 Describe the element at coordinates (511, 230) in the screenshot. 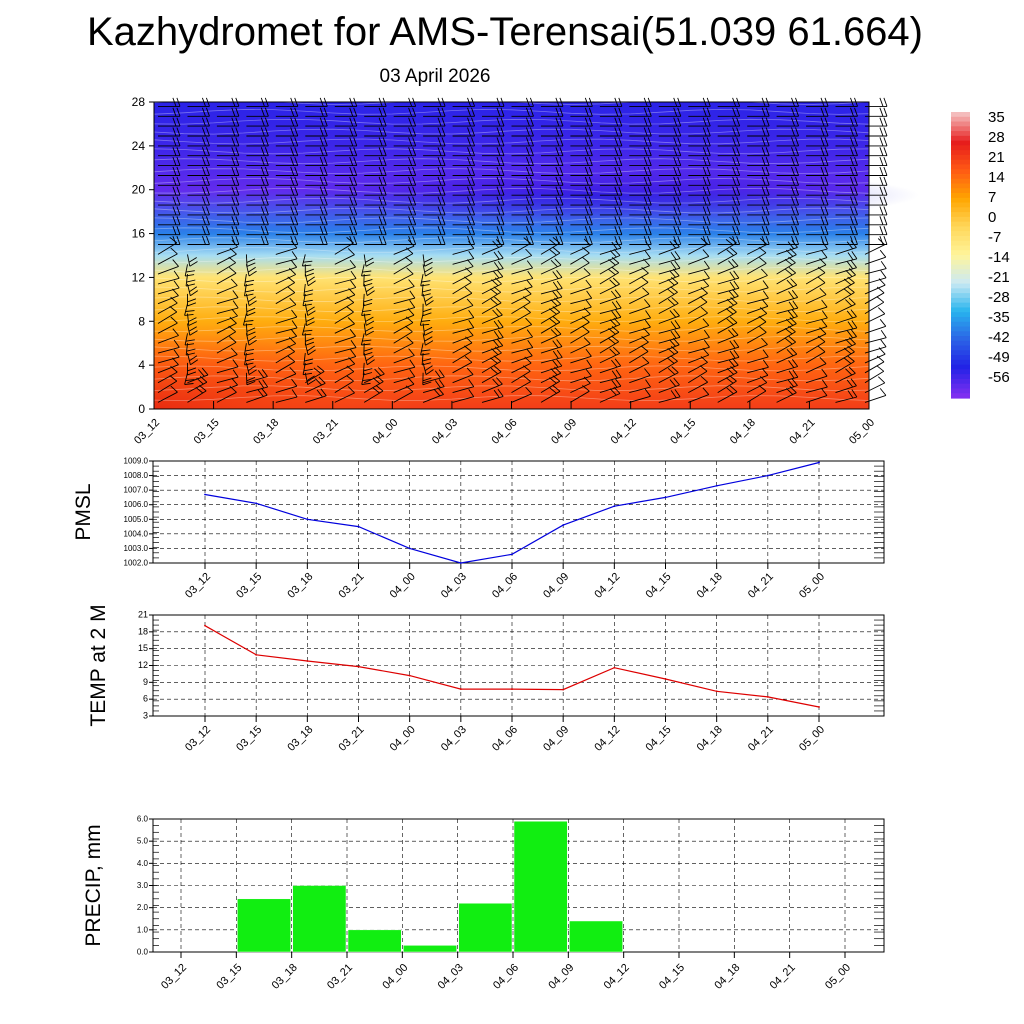

I see `isotherm-line` at that location.